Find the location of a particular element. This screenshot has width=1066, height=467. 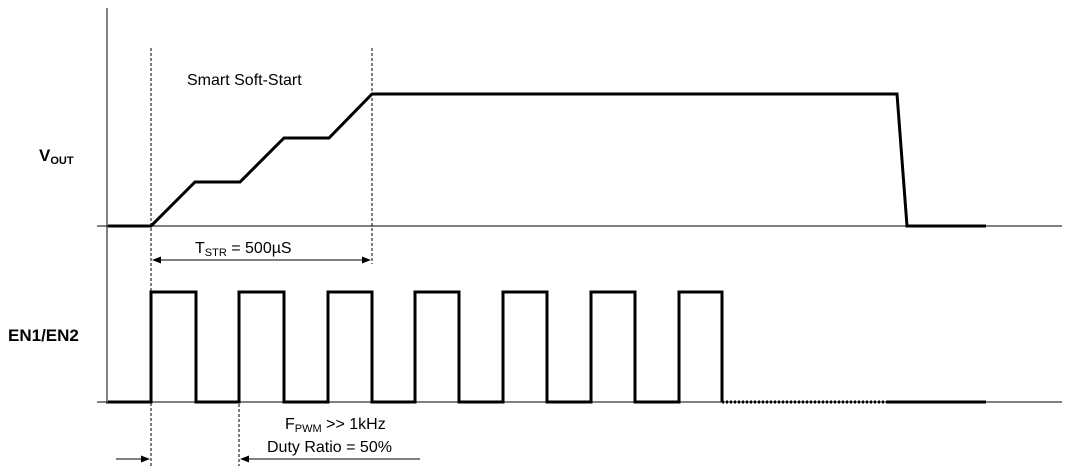

duty-ratio-label: Duty Ratio = 50% is located at coordinates (329, 447).